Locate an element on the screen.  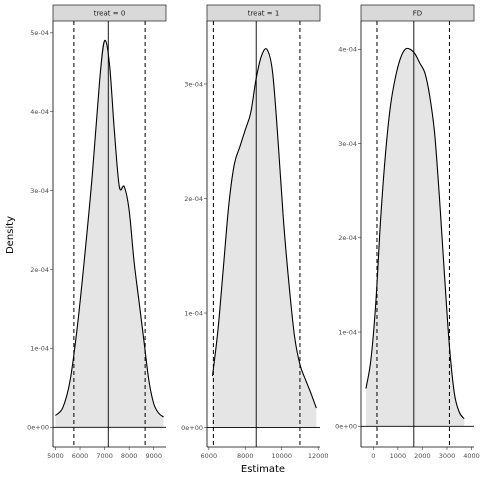
x-tick-label: 4000 is located at coordinates (471, 456).